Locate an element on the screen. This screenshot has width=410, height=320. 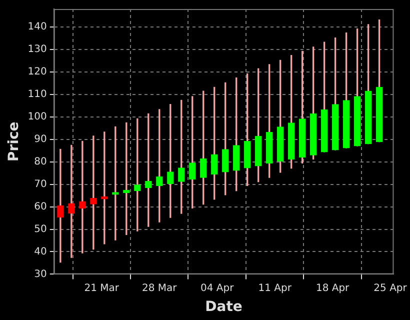
y-tick-label: 130 is located at coordinates (37, 50).